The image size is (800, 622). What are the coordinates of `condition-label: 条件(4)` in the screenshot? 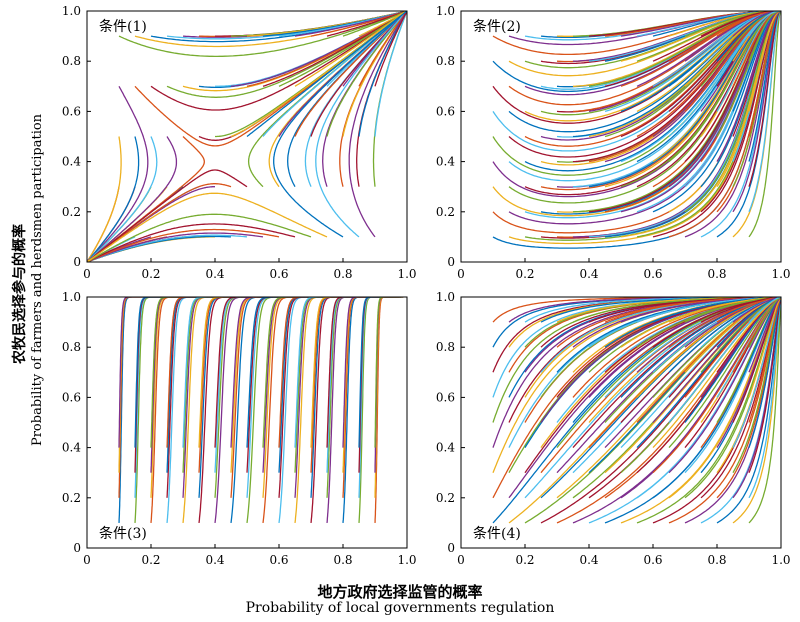 It's located at (497, 533).